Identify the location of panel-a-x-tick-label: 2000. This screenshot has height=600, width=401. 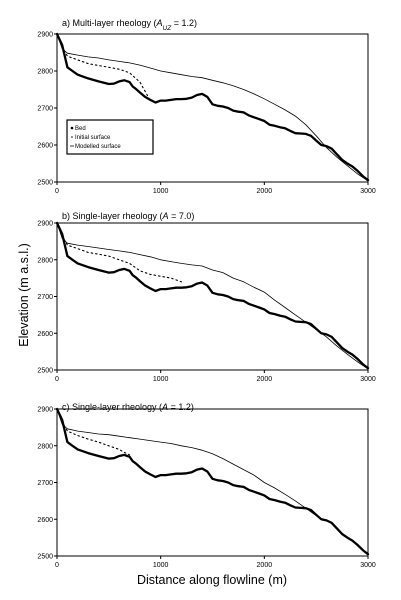
(265, 191).